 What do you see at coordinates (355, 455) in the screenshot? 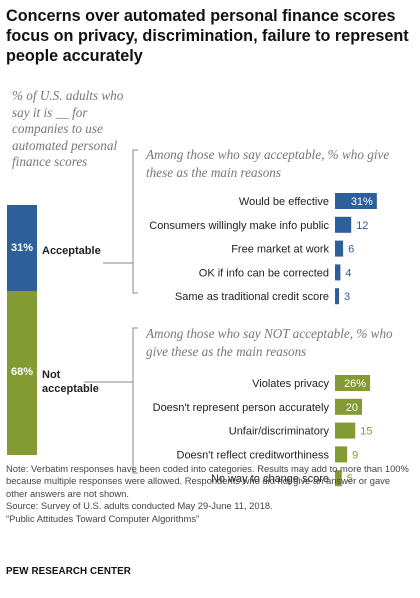
I see `value-label-doesn-t-reflect-creditworthiness: 9` at bounding box center [355, 455].